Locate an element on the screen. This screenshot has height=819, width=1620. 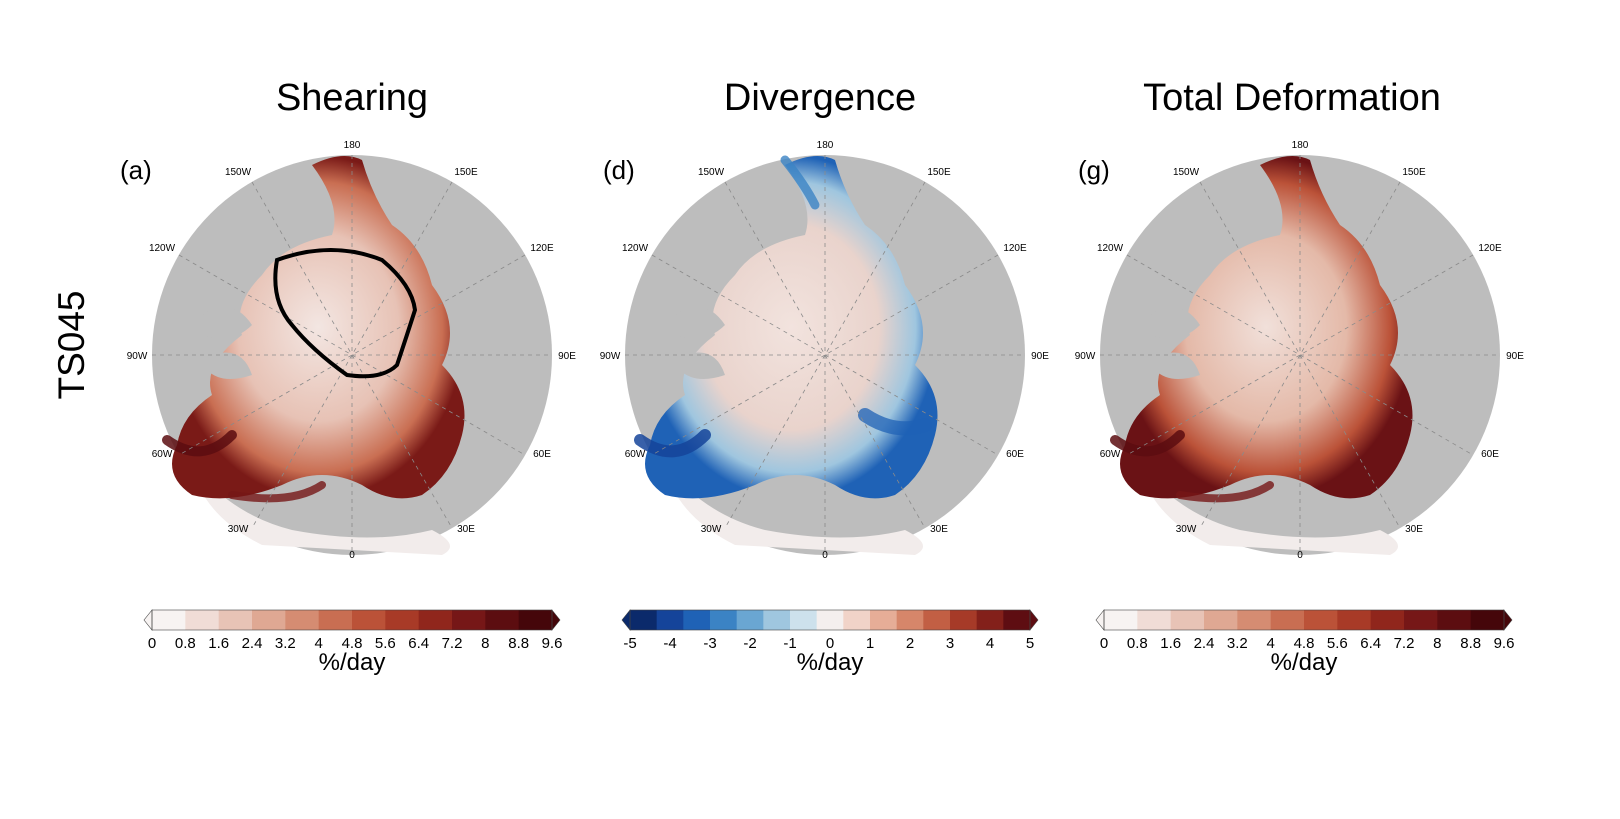
lon-label-30e: 30E is located at coordinates (466, 529).